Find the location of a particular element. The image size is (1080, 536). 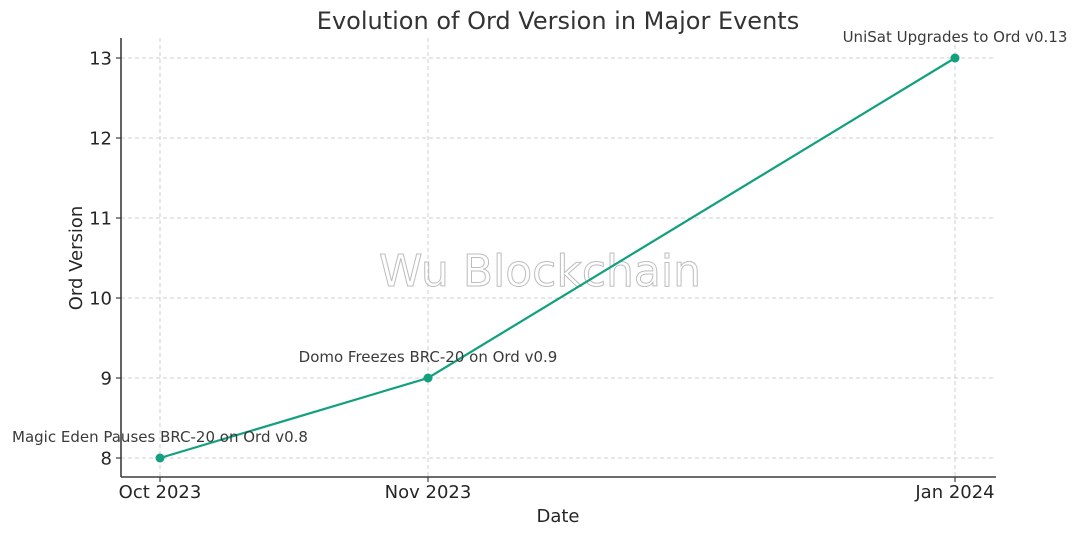

point-annotation: Domo Freezes BRC-20 on Ord v0.9 is located at coordinates (428, 357).